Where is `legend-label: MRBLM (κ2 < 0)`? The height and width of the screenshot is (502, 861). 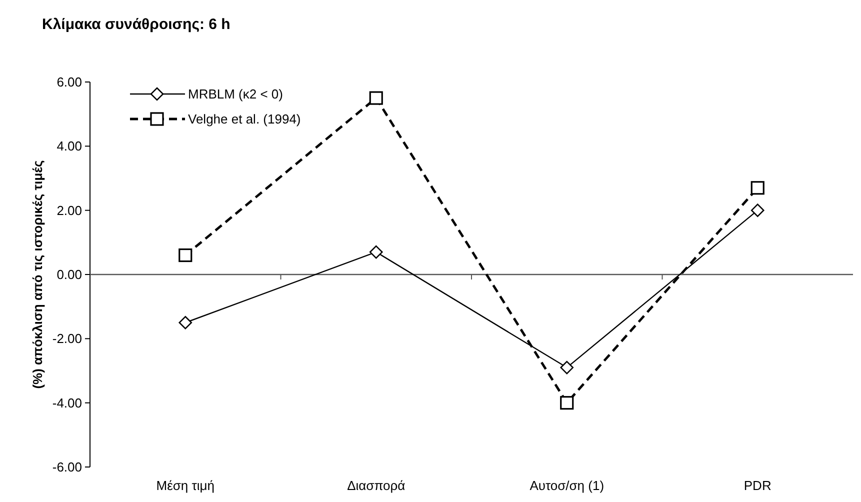 legend-label: MRBLM (κ2 < 0) is located at coordinates (235, 94).